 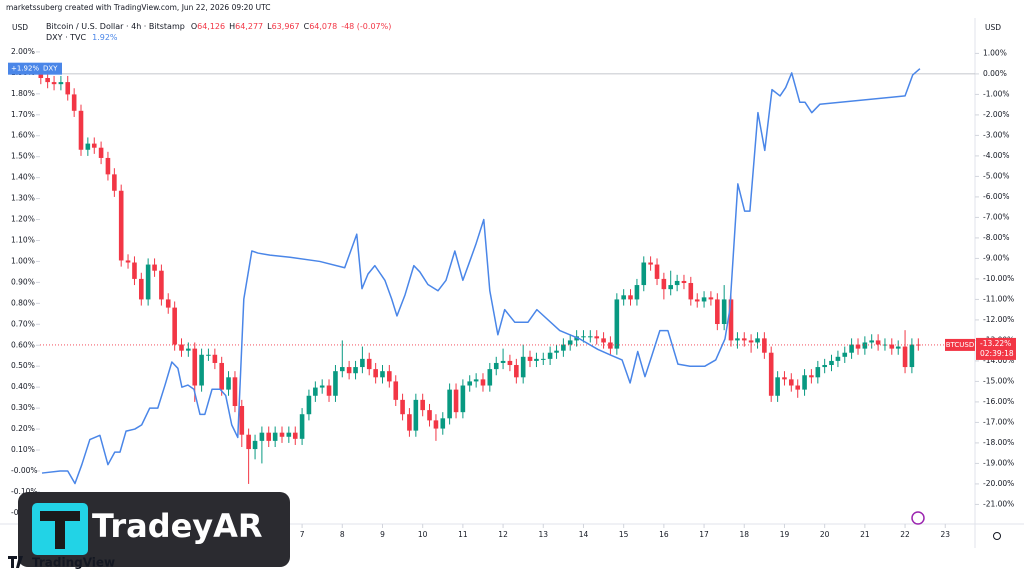 I want to click on tv-logo-text: TradingView, so click(x=73, y=563).